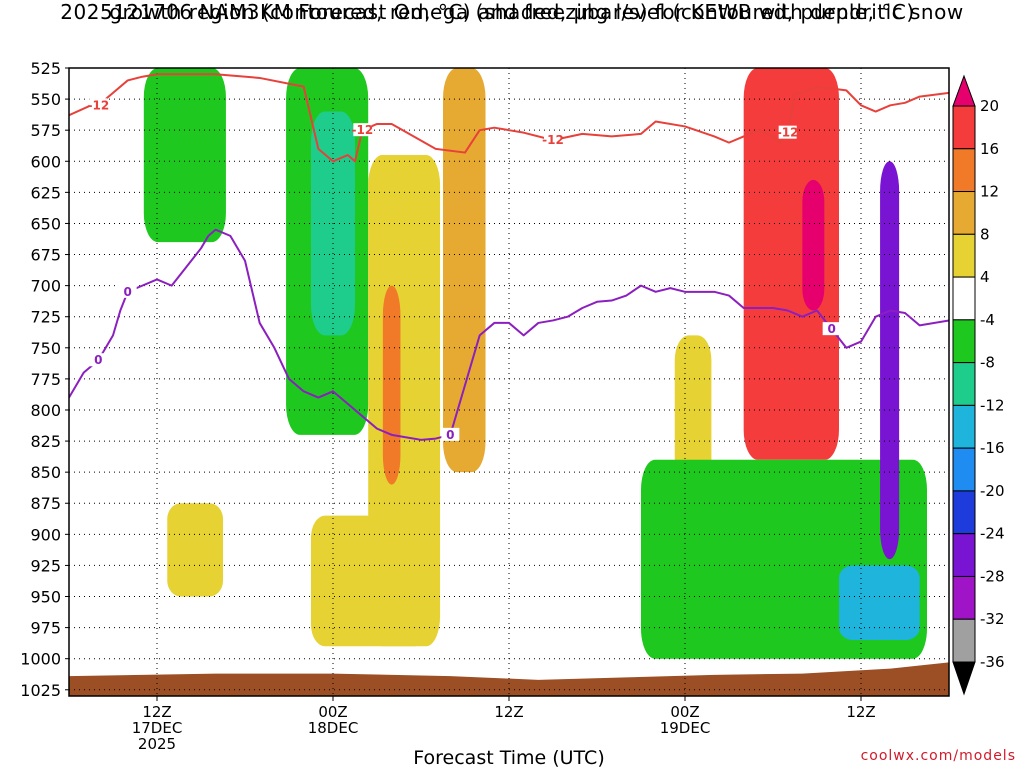 This screenshot has height=768, width=1024. Describe the element at coordinates (987, 320) in the screenshot. I see `colorbar-label-5: -4` at that location.